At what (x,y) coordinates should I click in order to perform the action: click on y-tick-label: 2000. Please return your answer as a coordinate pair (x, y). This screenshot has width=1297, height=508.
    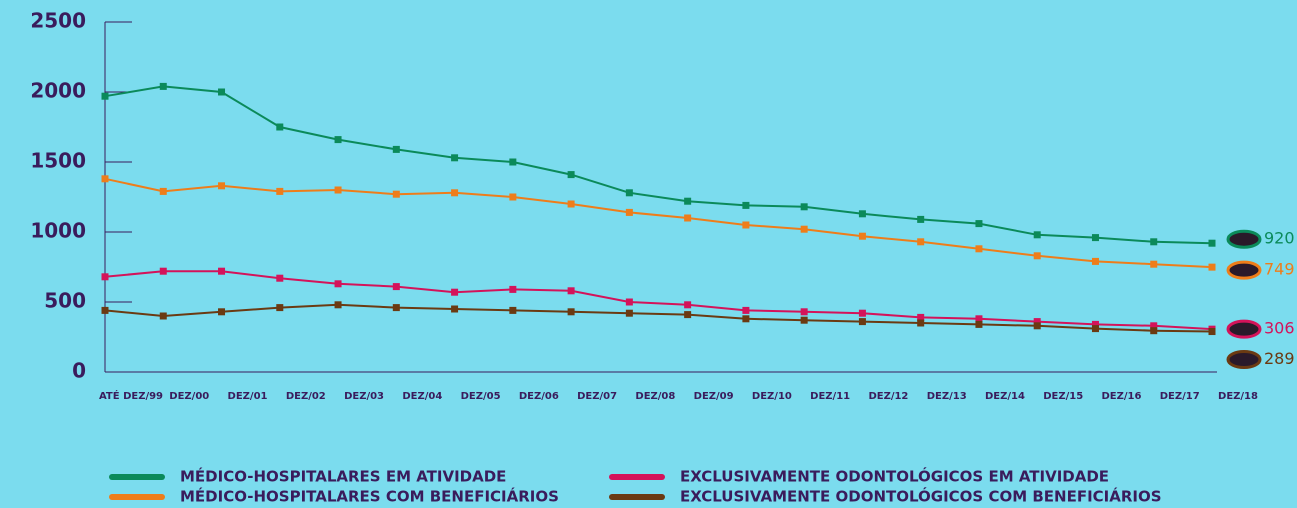
    Looking at the image, I should click on (58, 91).